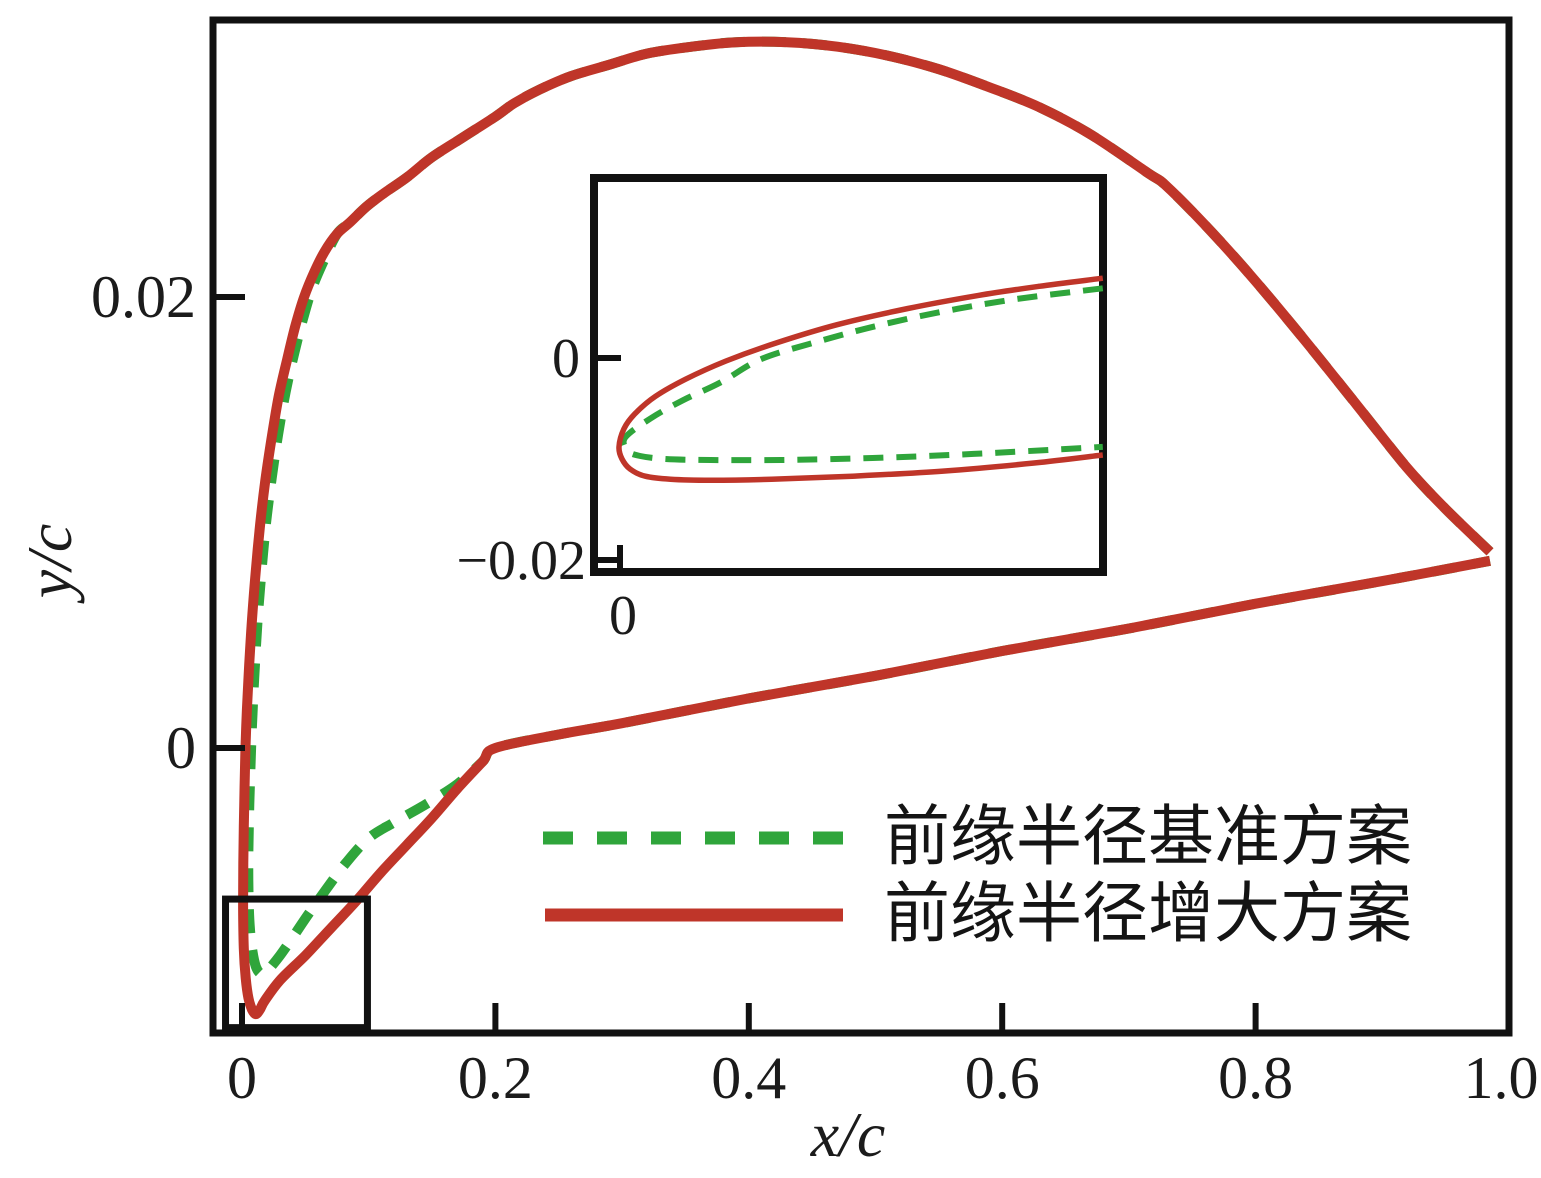 Image resolution: width=1541 pixels, height=1178 pixels. I want to click on x-tick-label: 1.0, so click(1501, 1078).